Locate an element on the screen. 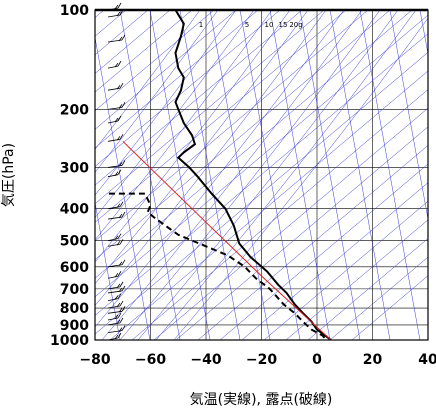  y-tick-label: 100 is located at coordinates (74, 11).